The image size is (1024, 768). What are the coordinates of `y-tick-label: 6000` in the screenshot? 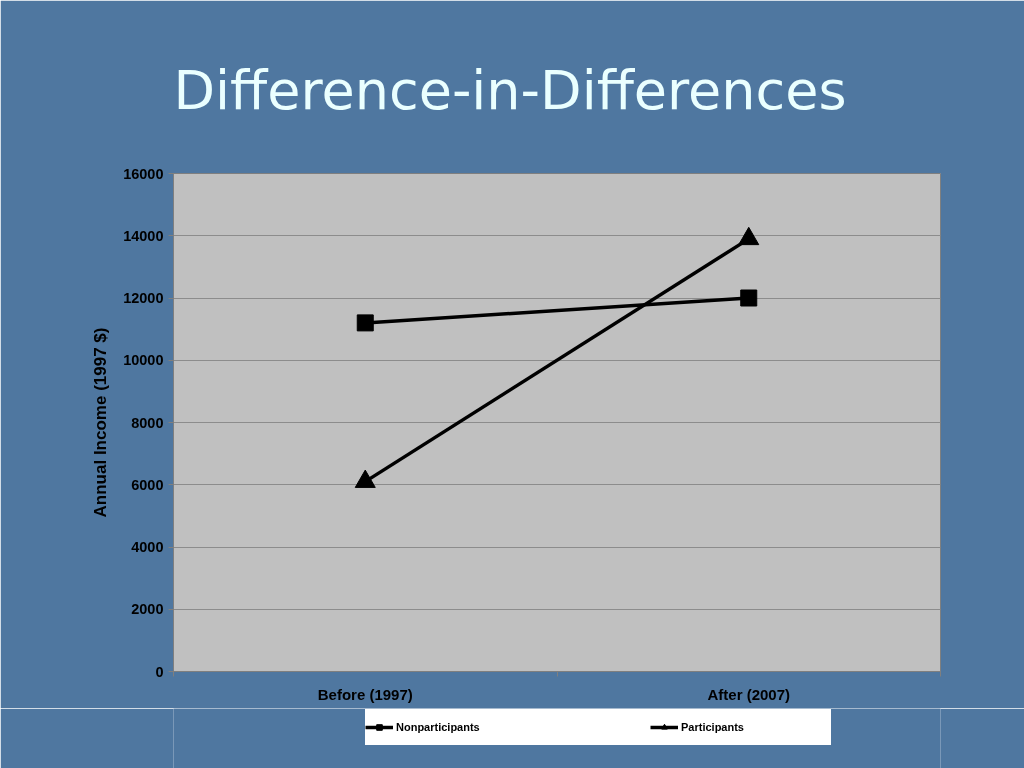 It's located at (147, 484).